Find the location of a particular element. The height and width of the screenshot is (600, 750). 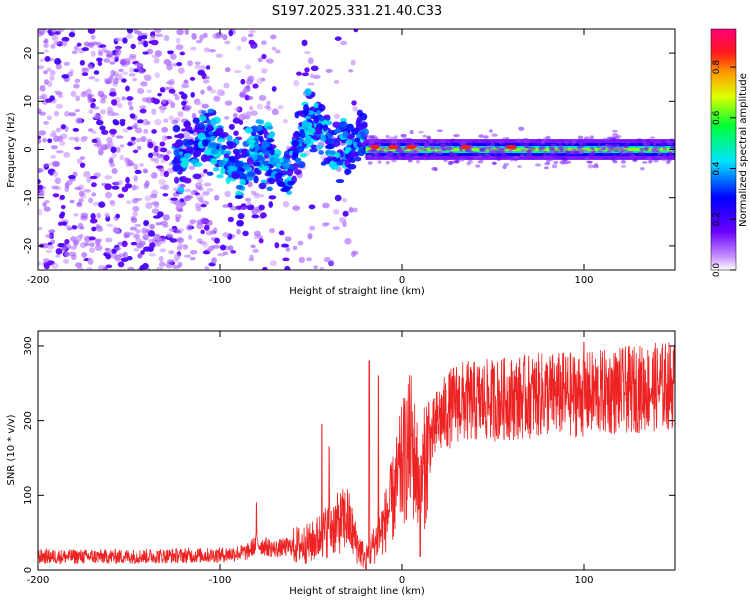

carrier-core is located at coordinates (520, 149).